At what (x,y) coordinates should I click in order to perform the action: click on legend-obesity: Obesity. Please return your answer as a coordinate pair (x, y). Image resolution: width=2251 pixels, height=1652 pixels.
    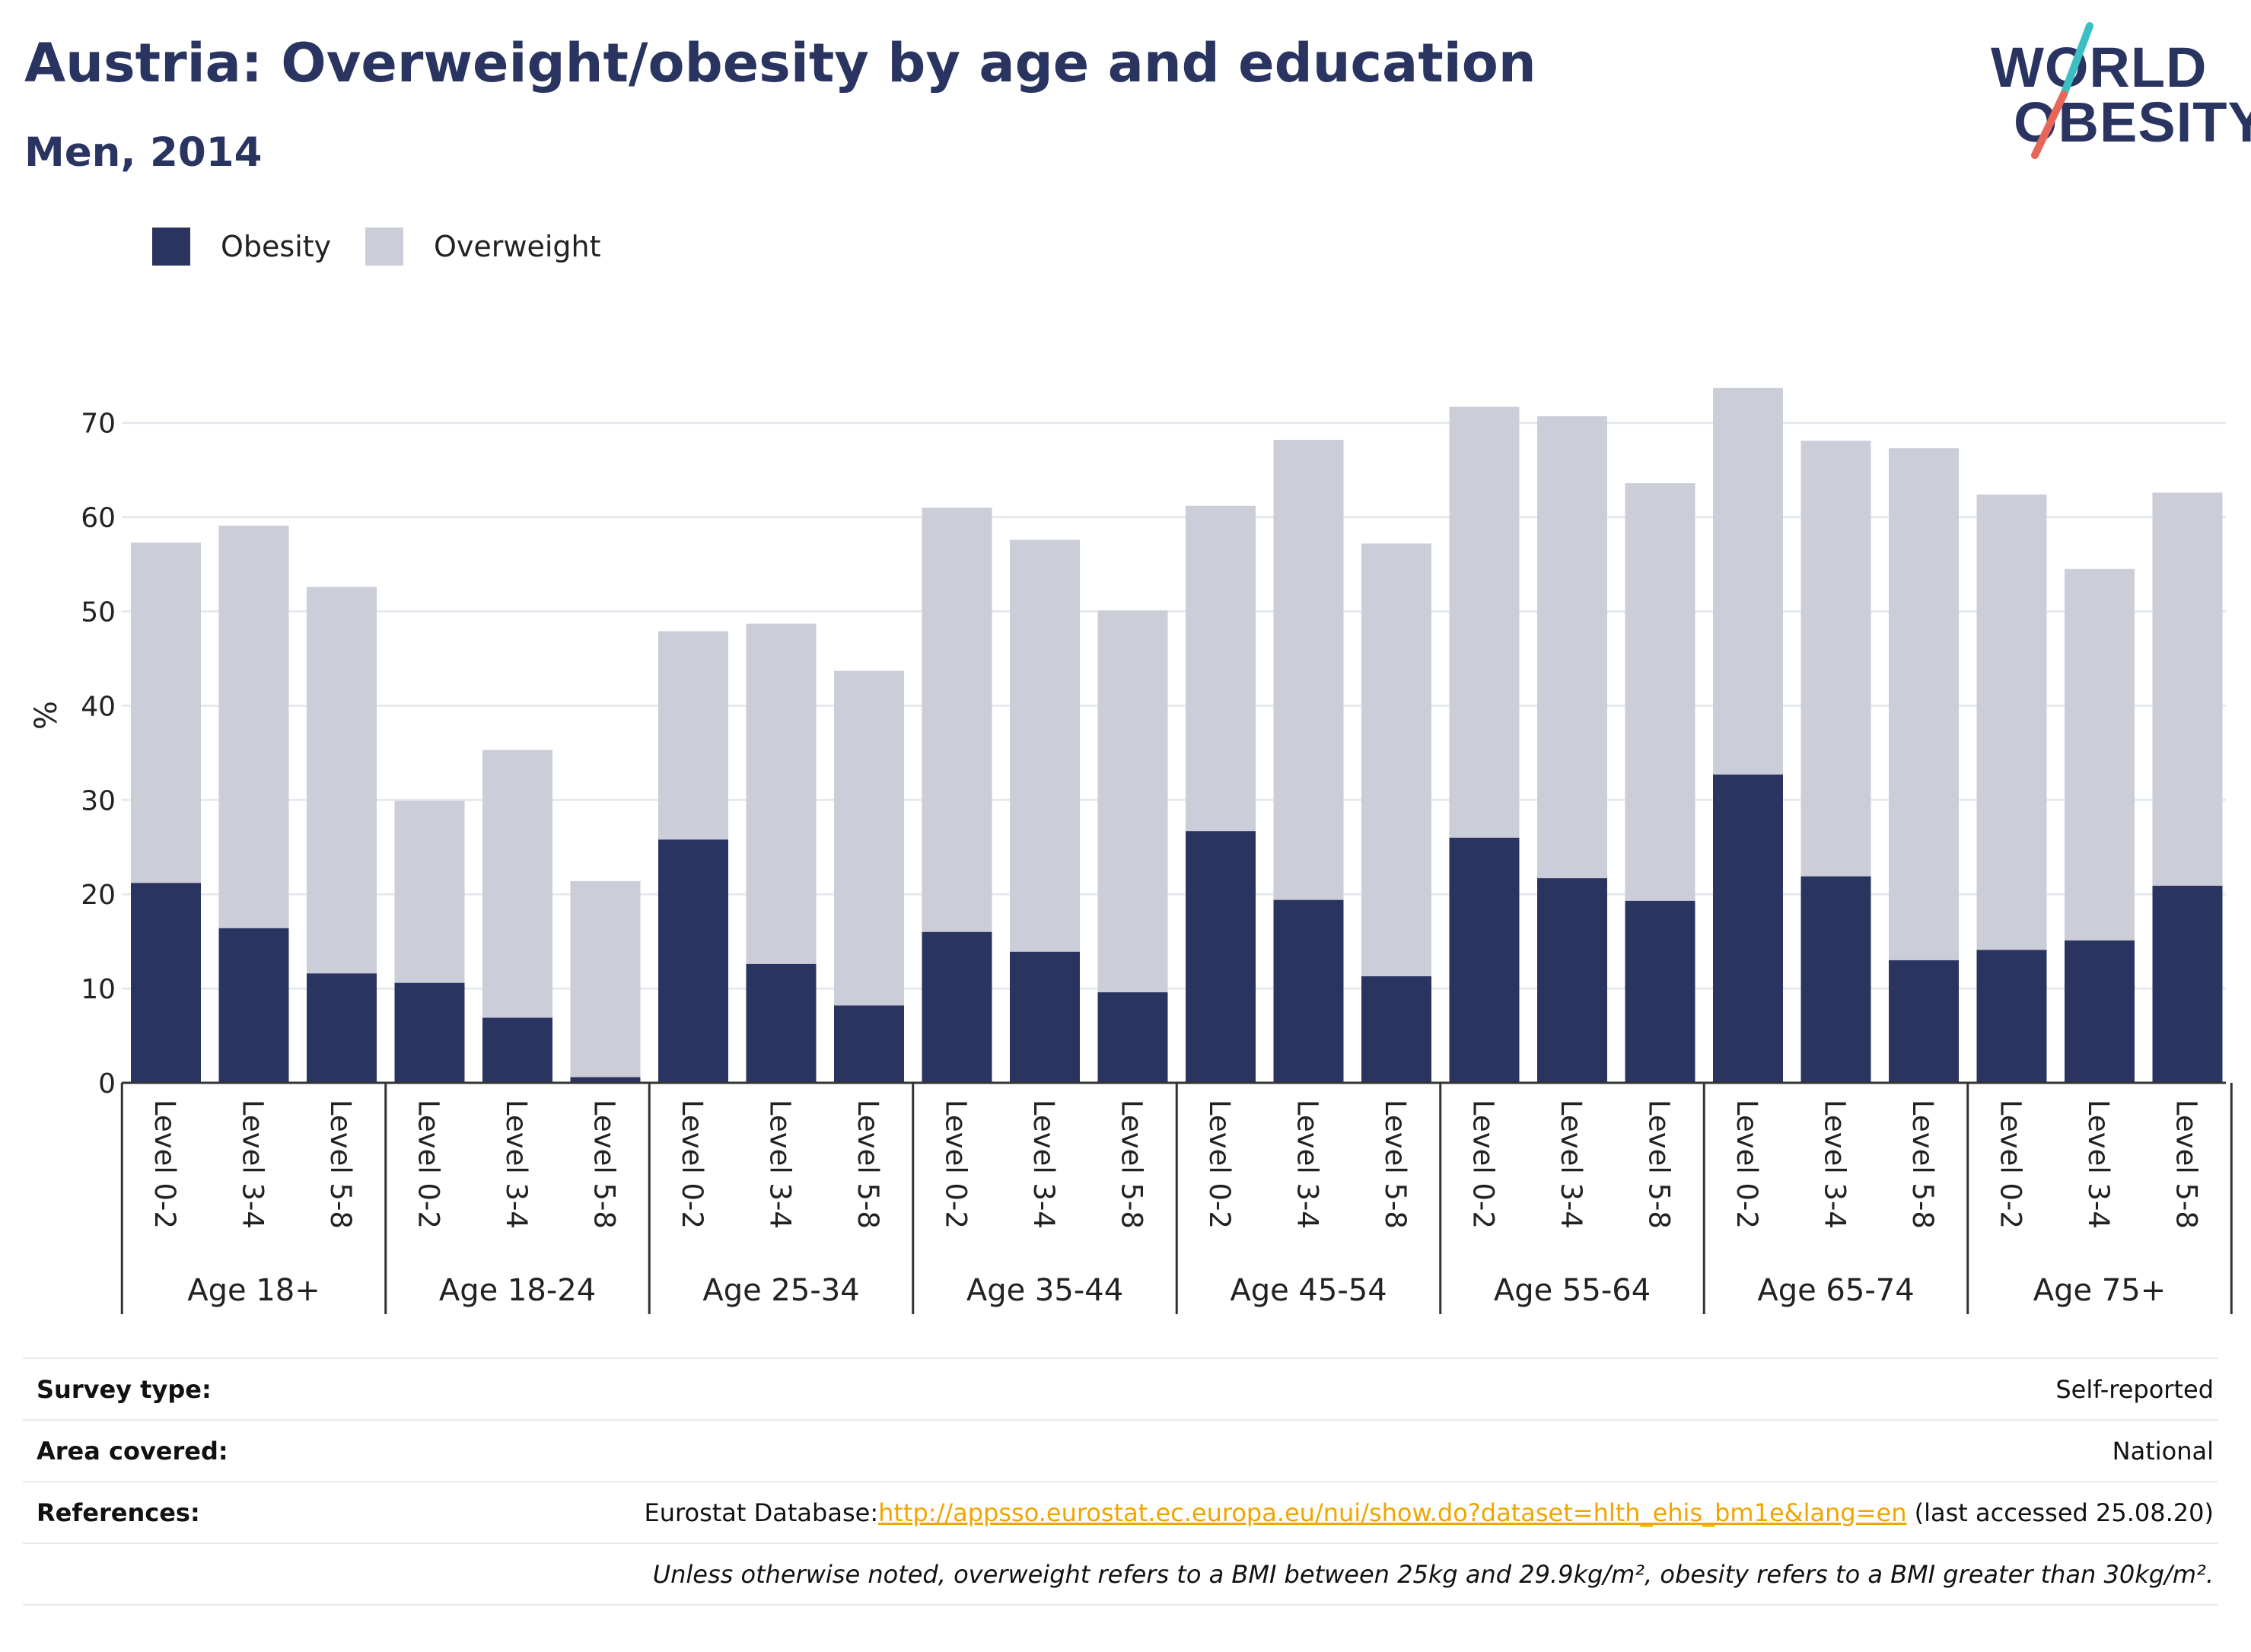
    Looking at the image, I should click on (241, 246).